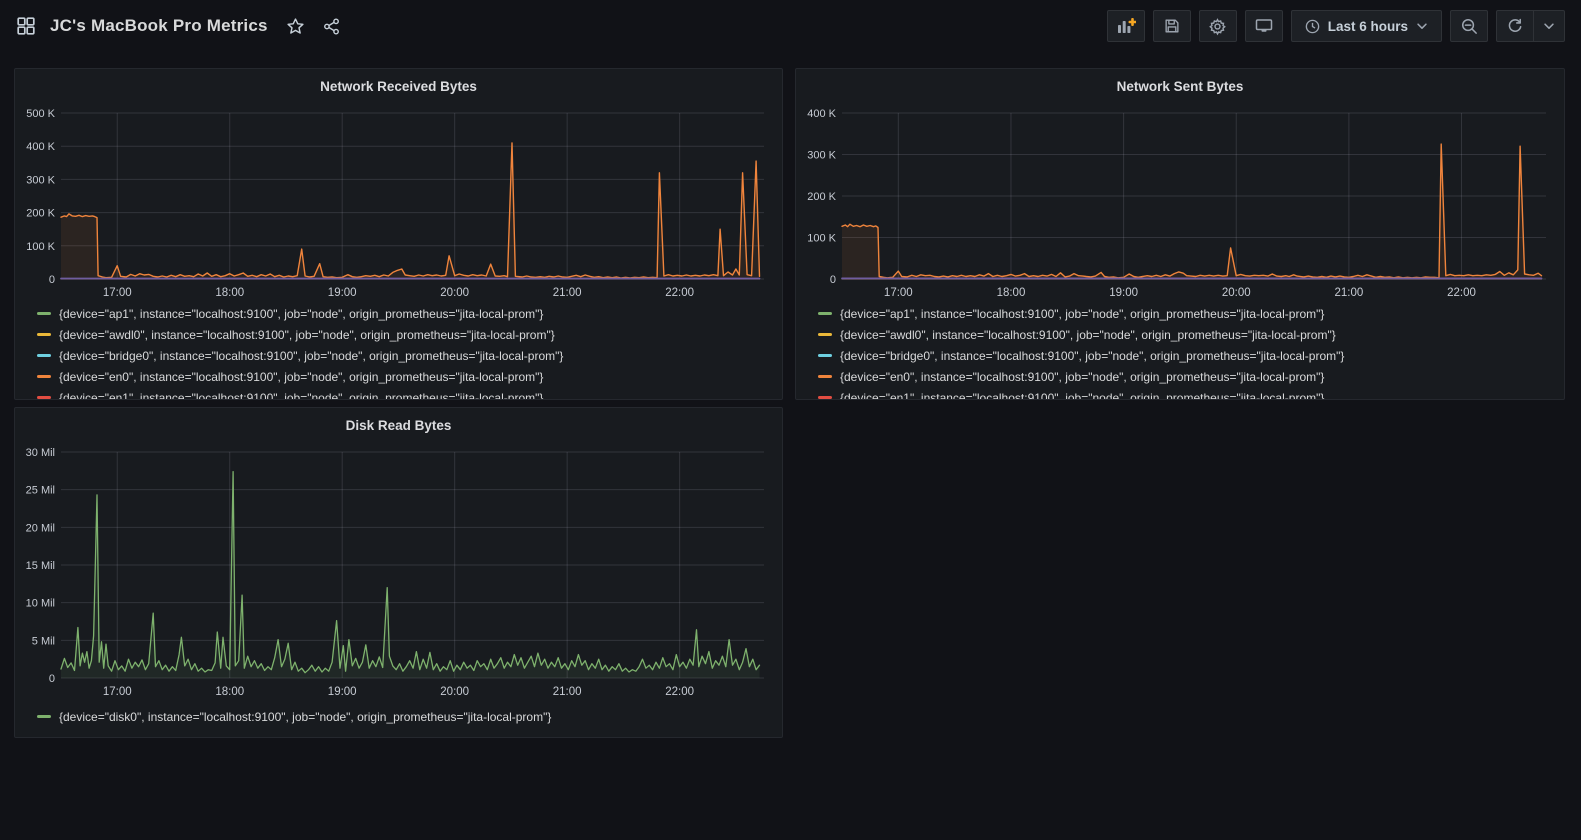 The image size is (1581, 840). I want to click on svg-text: 20 Mil, so click(40, 528).